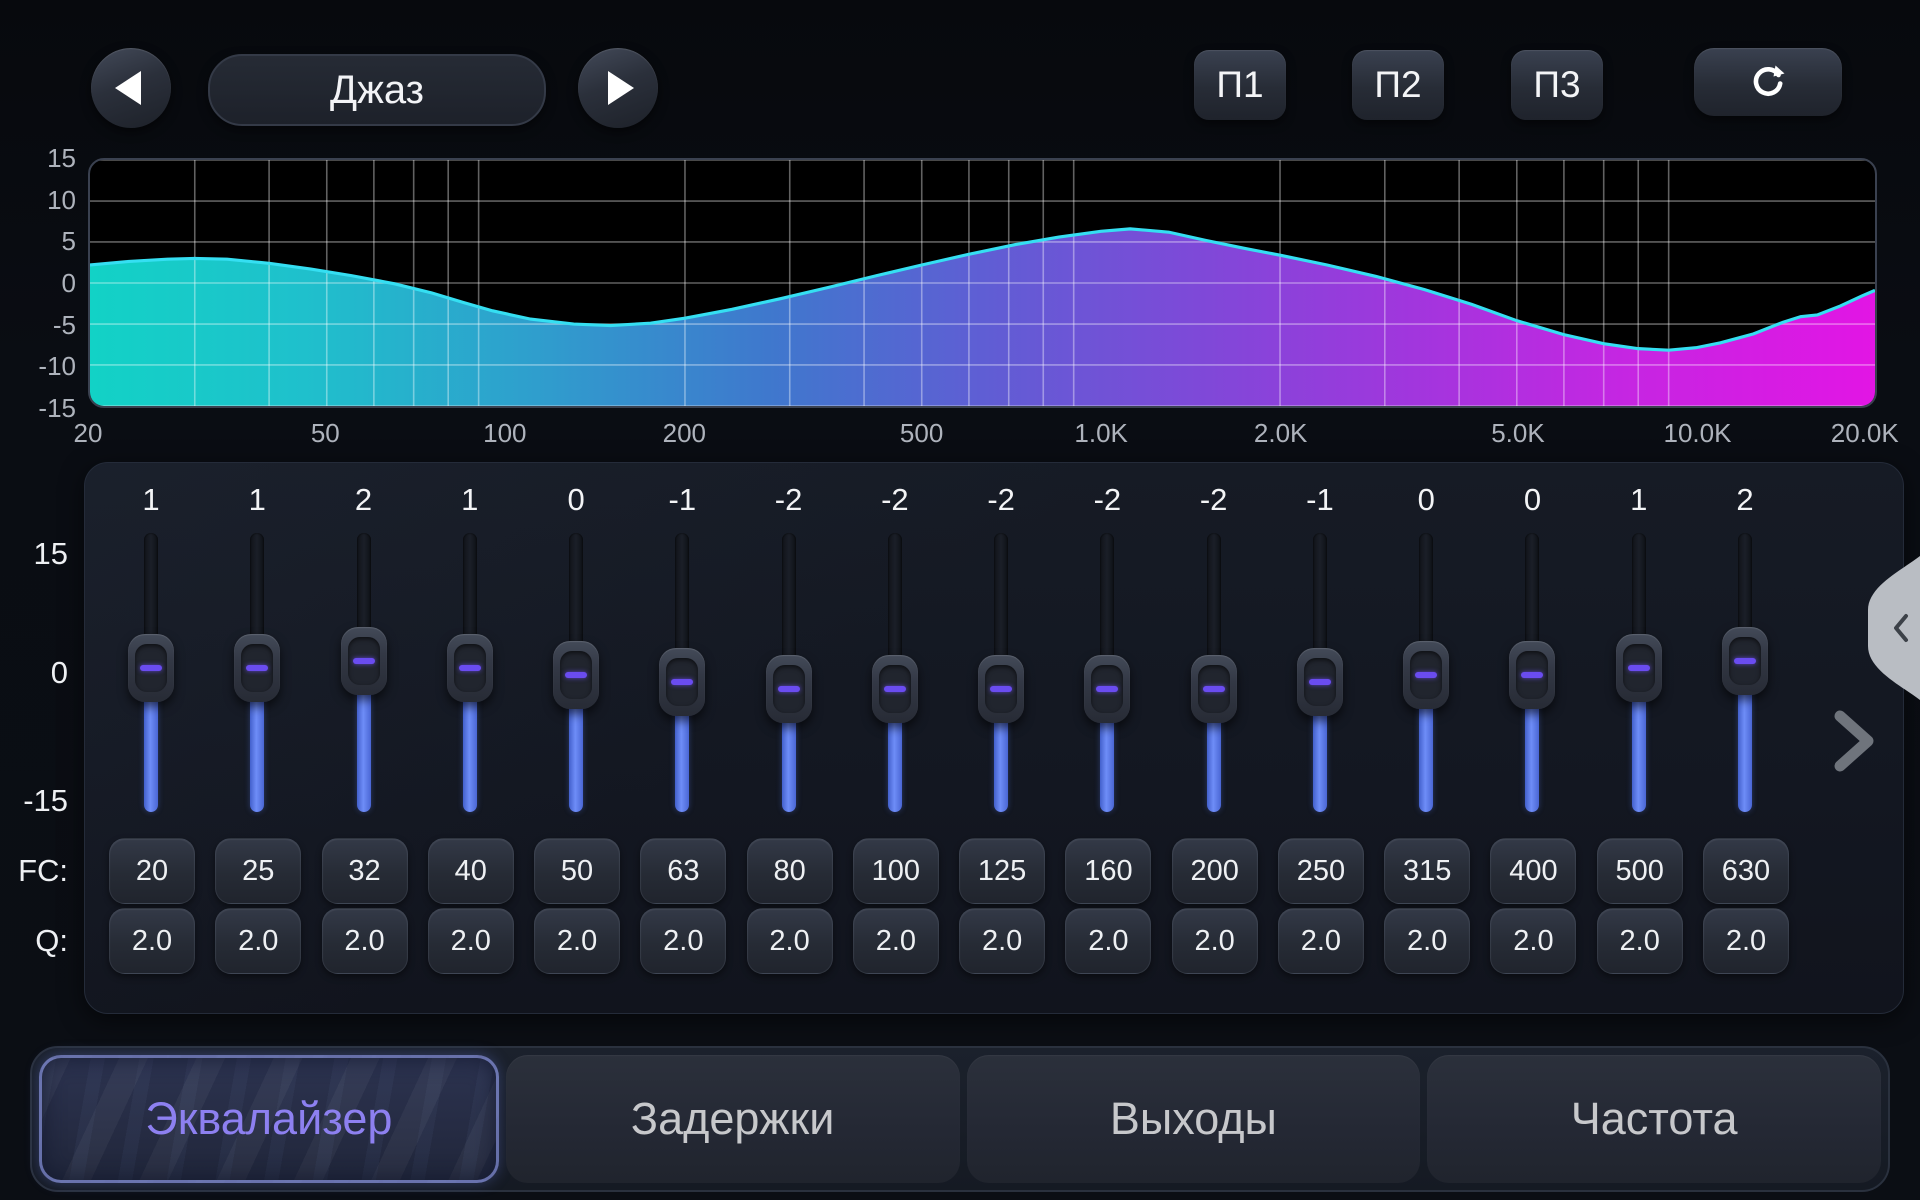 The height and width of the screenshot is (1200, 1920). Describe the element at coordinates (1533, 871) in the screenshot. I see `fc-value-button: 400` at that location.